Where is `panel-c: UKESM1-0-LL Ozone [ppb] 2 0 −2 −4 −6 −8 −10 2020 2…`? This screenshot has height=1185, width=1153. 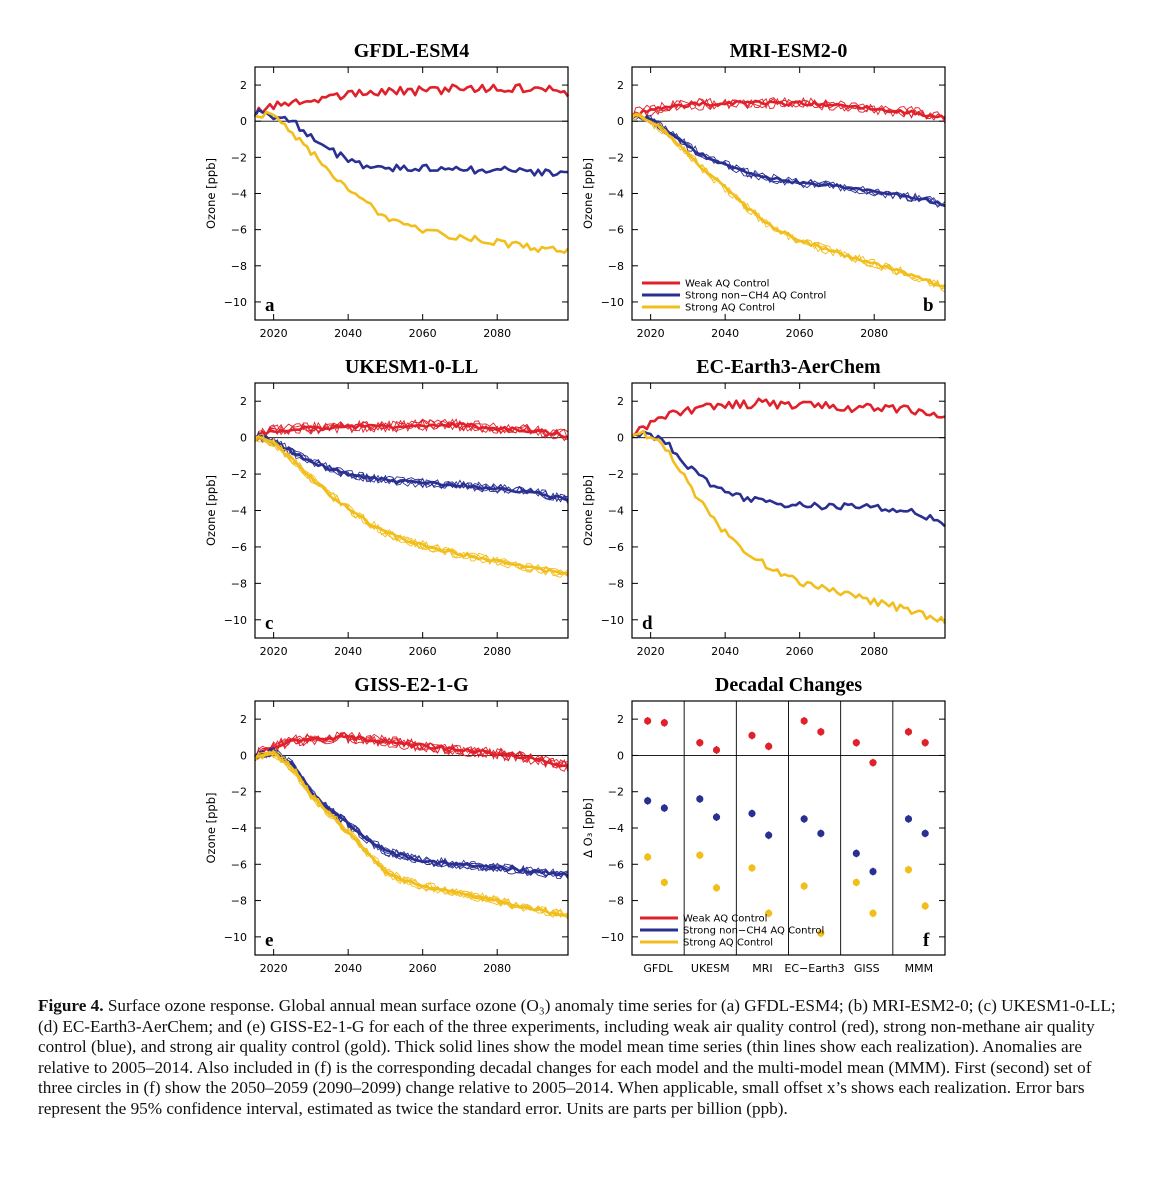
panel-c: UKESM1-0-LL Ozone [ppb] 2 0 −2 −4 −6 −8 −10 2020 2… is located at coordinates (386, 507).